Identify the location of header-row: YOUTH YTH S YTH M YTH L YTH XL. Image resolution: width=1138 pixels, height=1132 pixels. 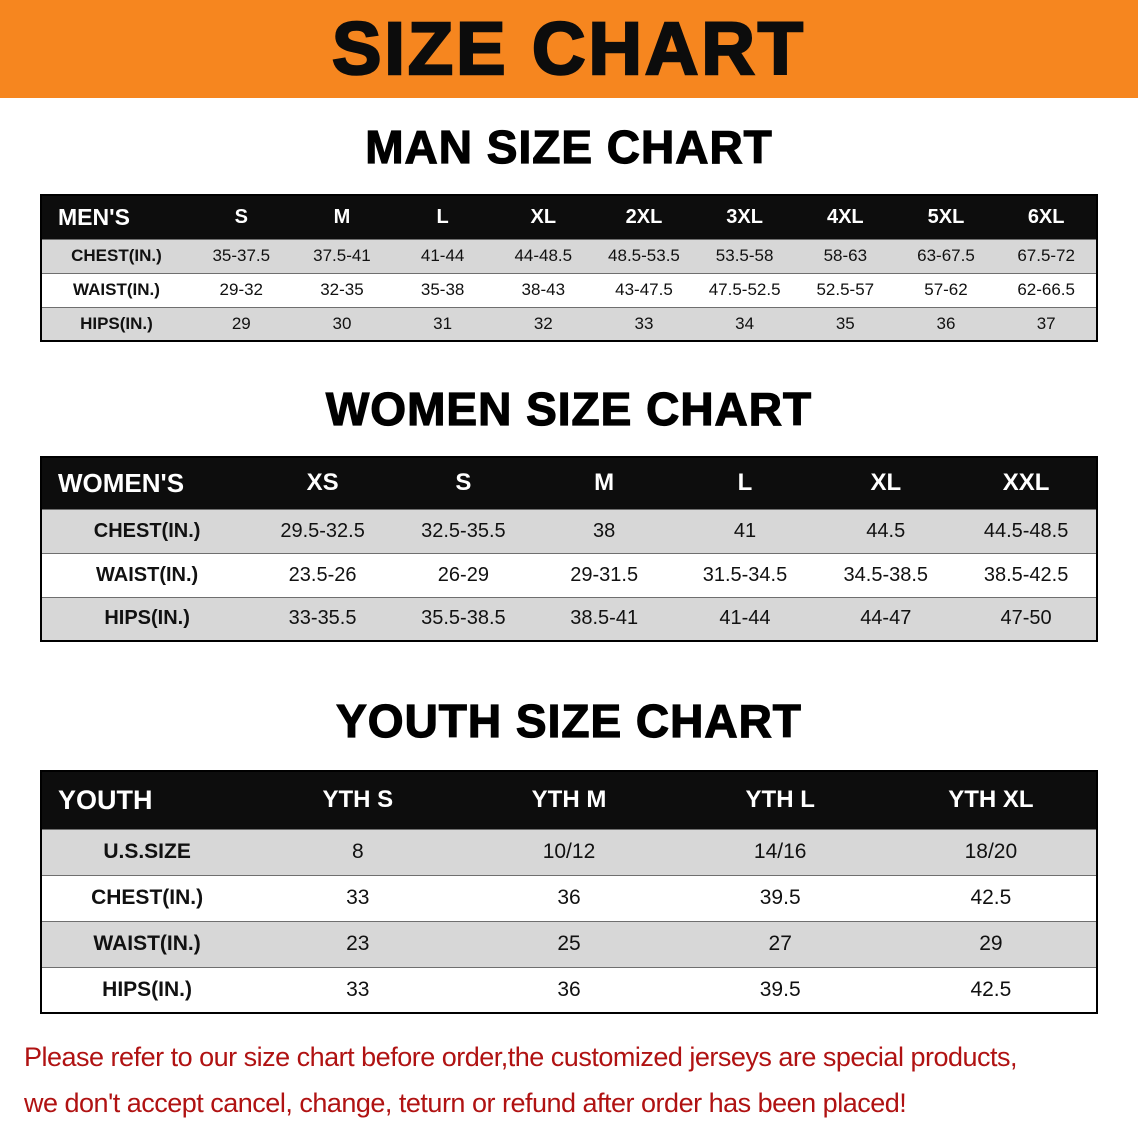
(569, 800).